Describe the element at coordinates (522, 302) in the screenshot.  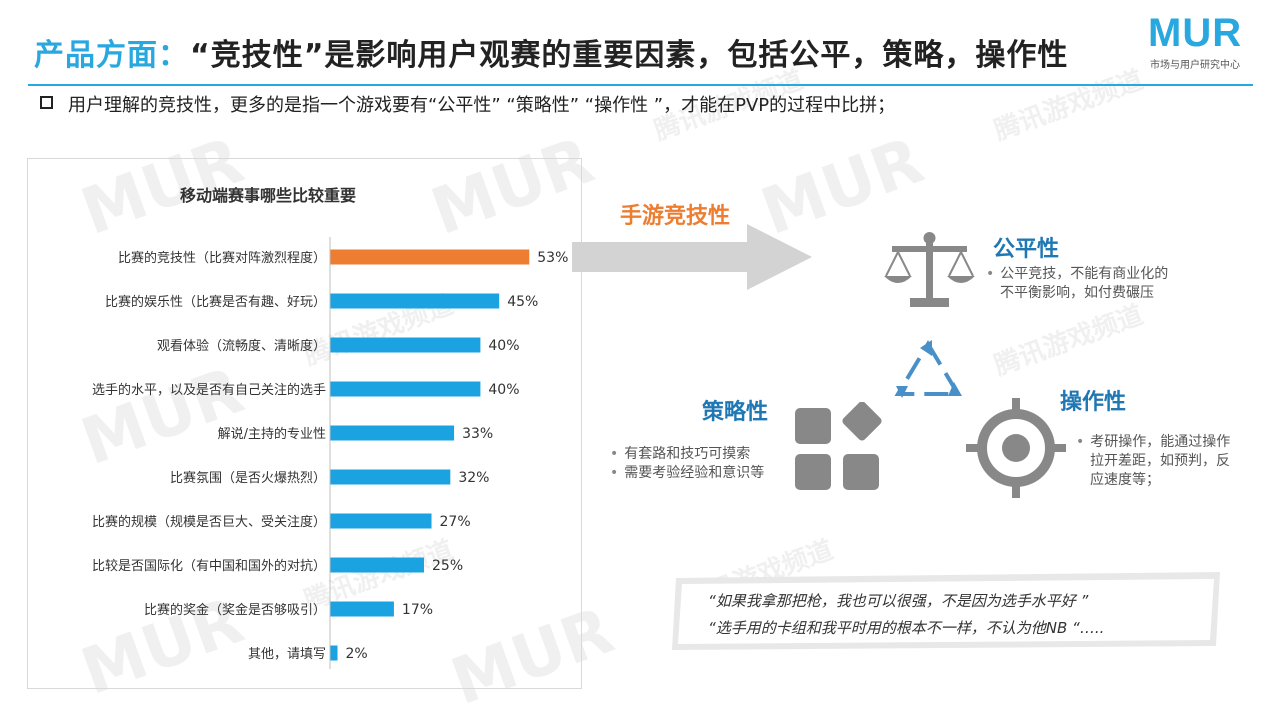
I see `value-label: 45%` at that location.